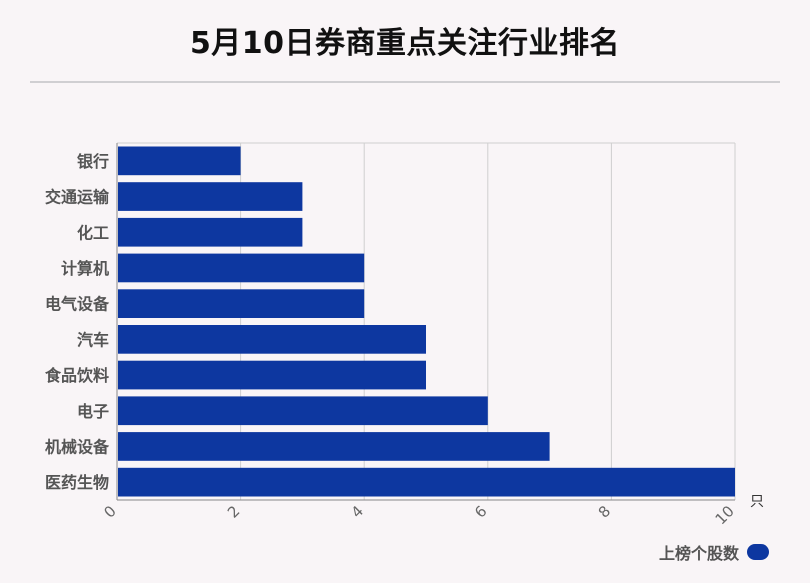 Image resolution: width=810 pixels, height=583 pixels. What do you see at coordinates (405, 43) in the screenshot?
I see `chart-title: 5月10日券商重点关注行业排名` at bounding box center [405, 43].